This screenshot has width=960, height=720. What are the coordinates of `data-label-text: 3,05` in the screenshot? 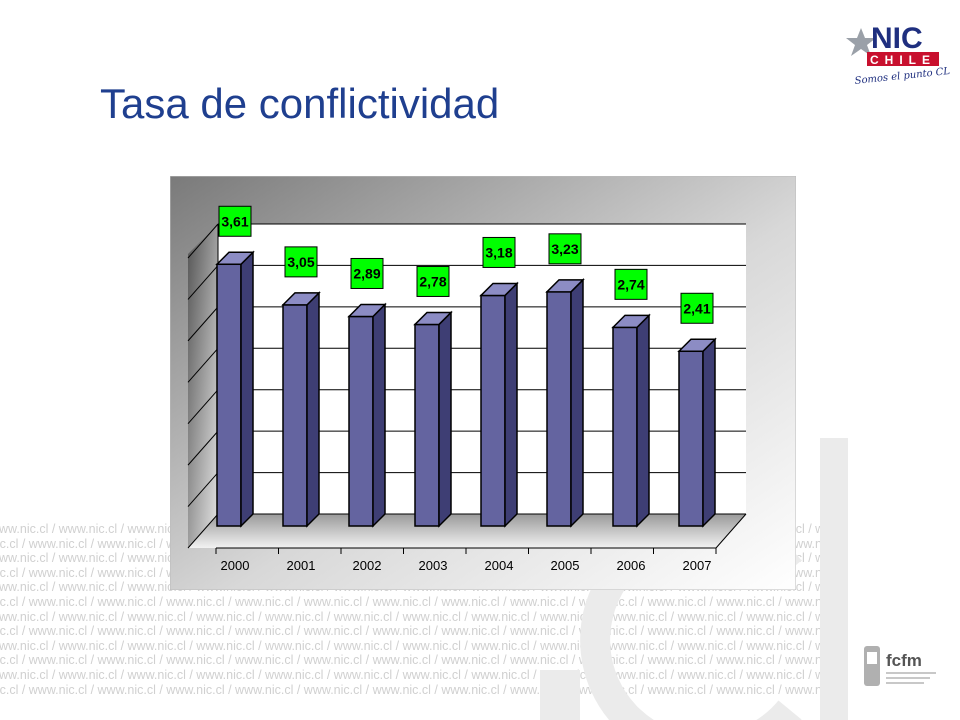 It's located at (300, 262).